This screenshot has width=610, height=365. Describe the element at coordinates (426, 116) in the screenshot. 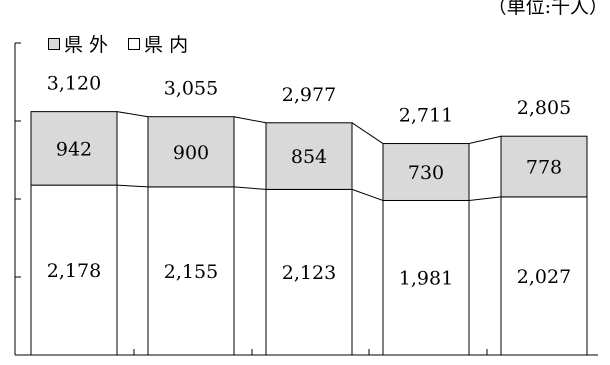

I see `data-label-total: 2,711` at that location.